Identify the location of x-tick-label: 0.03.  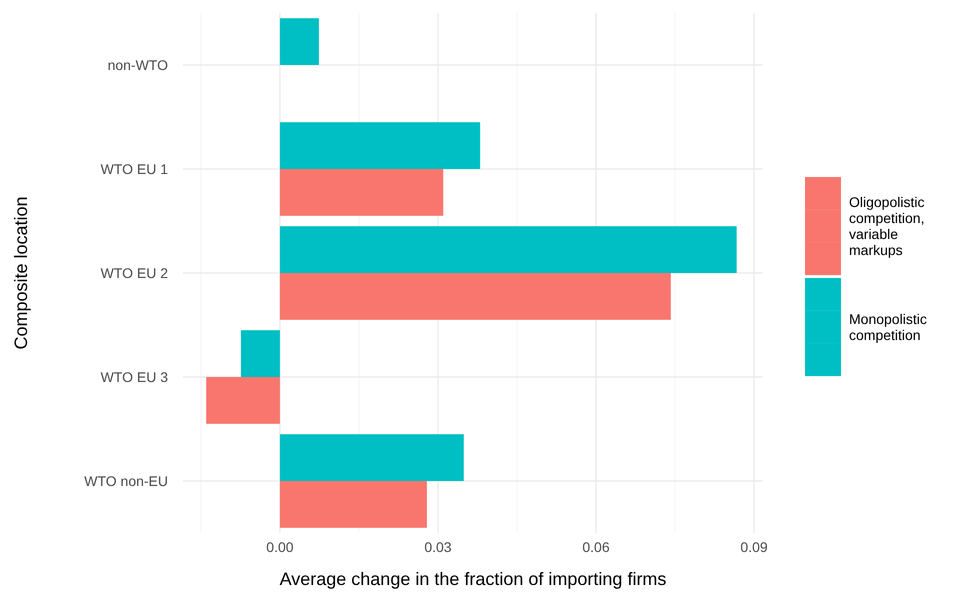
(438, 547).